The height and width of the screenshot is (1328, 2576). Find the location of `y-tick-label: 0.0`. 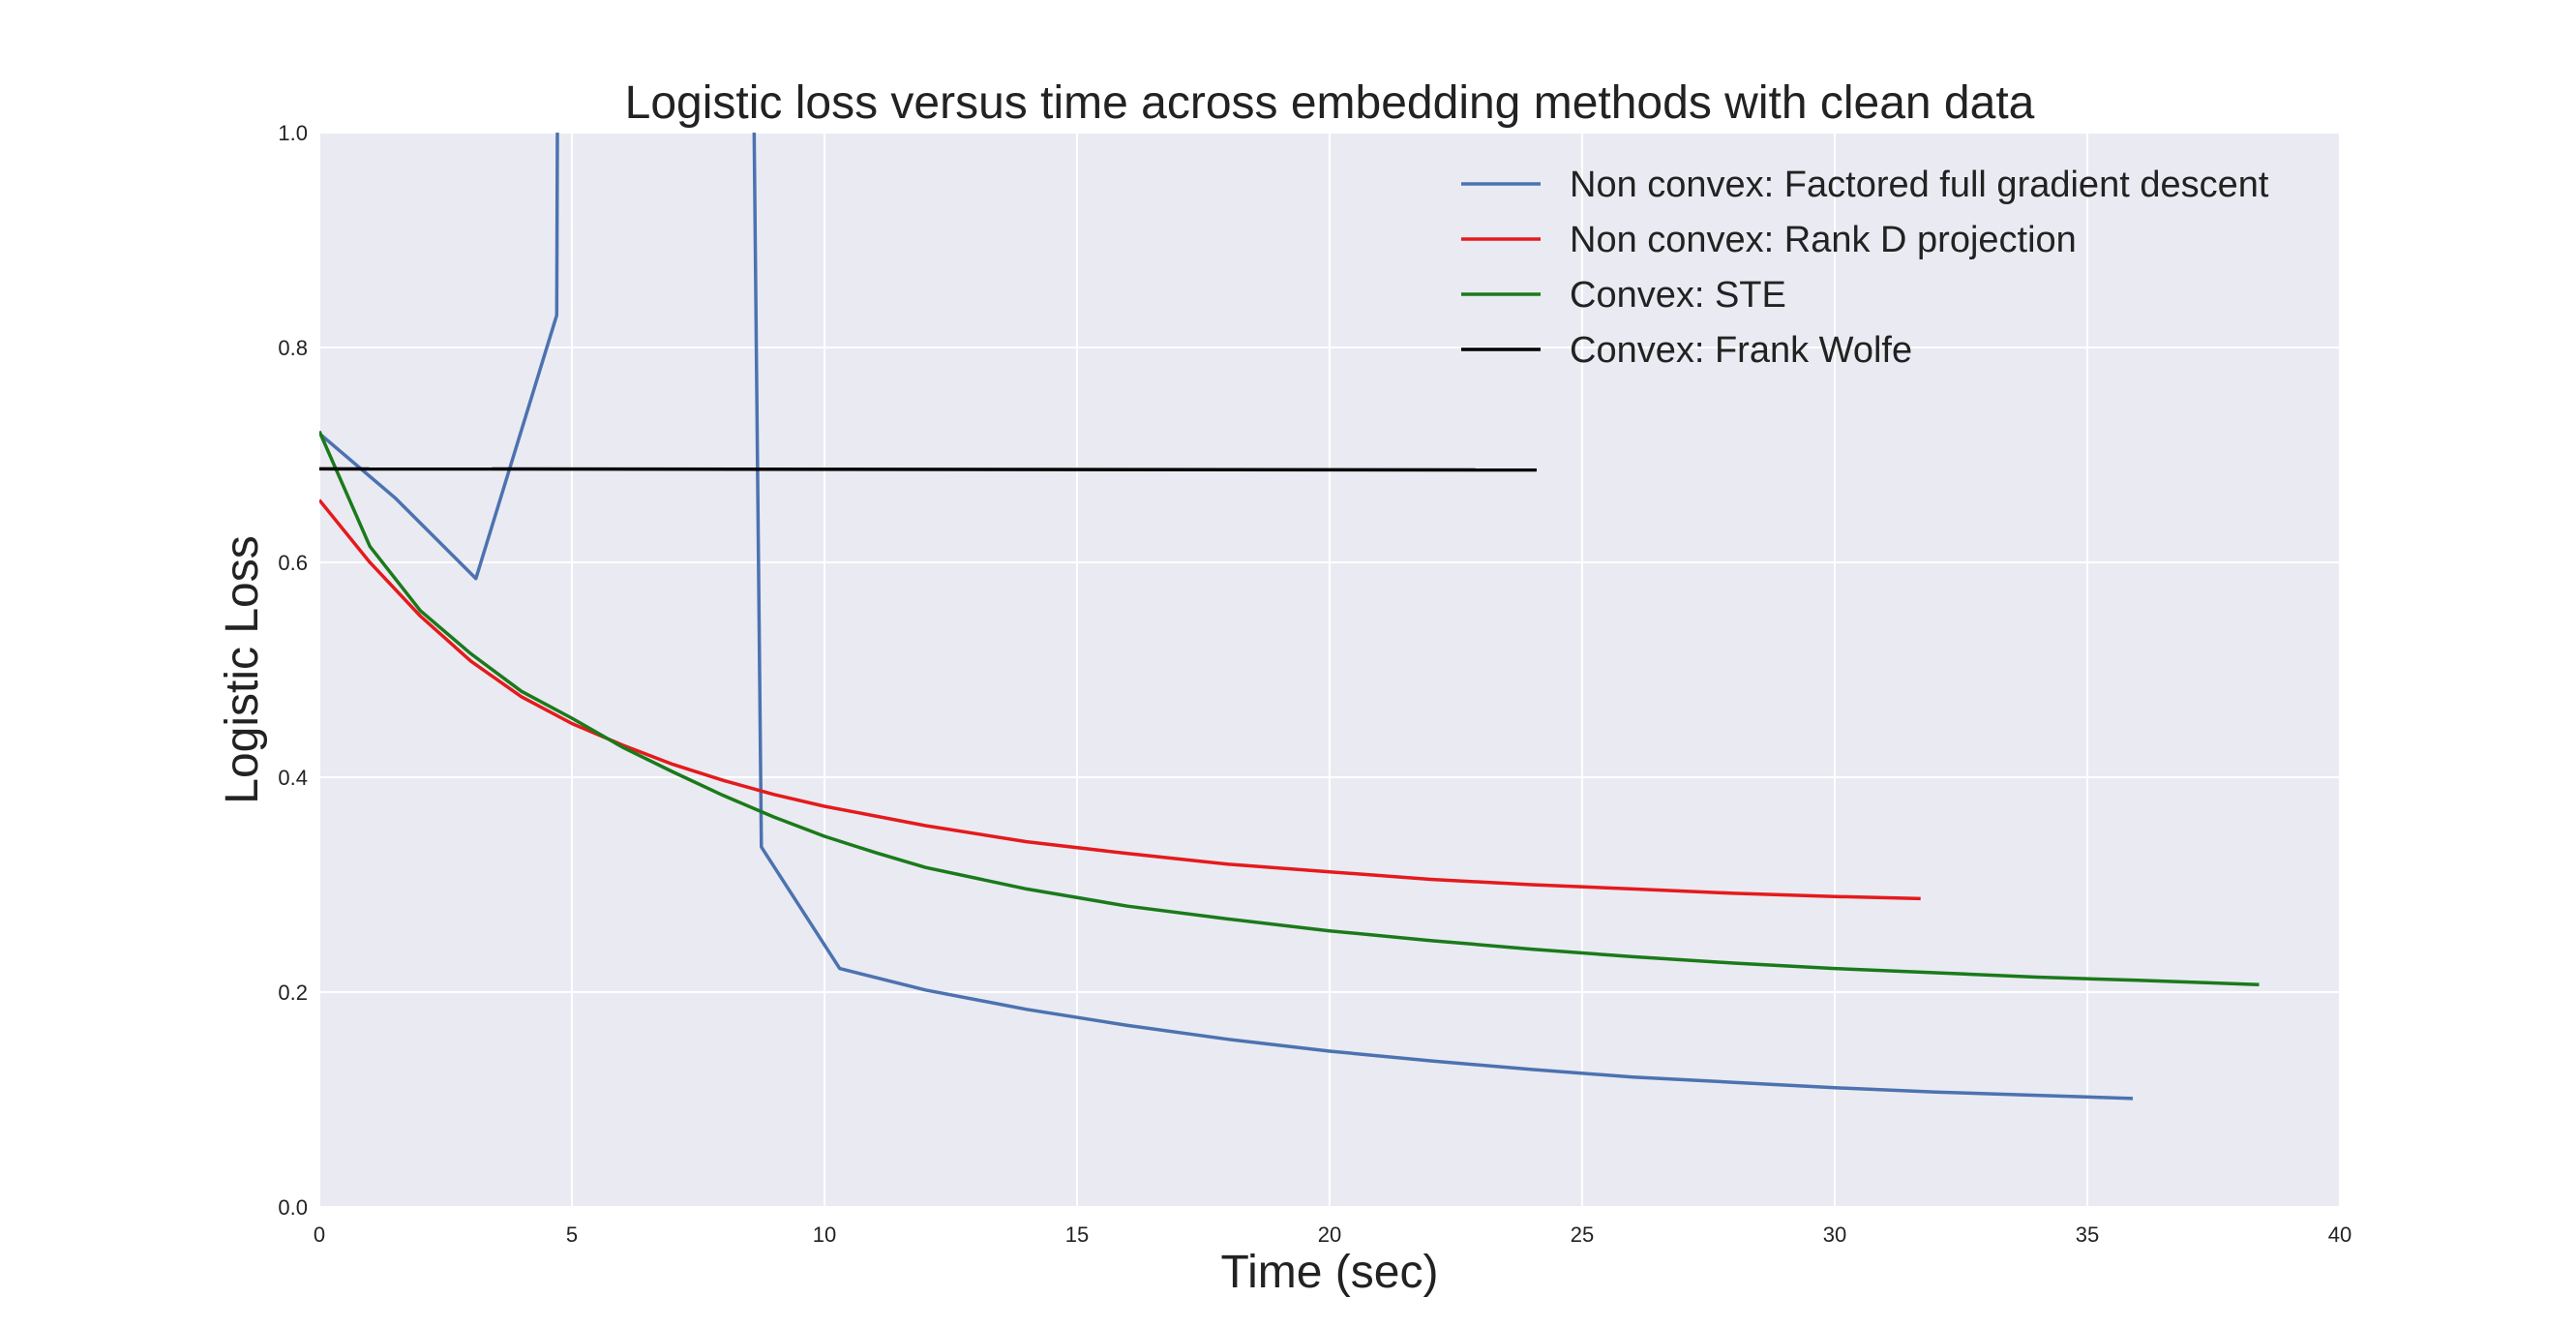

y-tick-label: 0.0 is located at coordinates (293, 1207).